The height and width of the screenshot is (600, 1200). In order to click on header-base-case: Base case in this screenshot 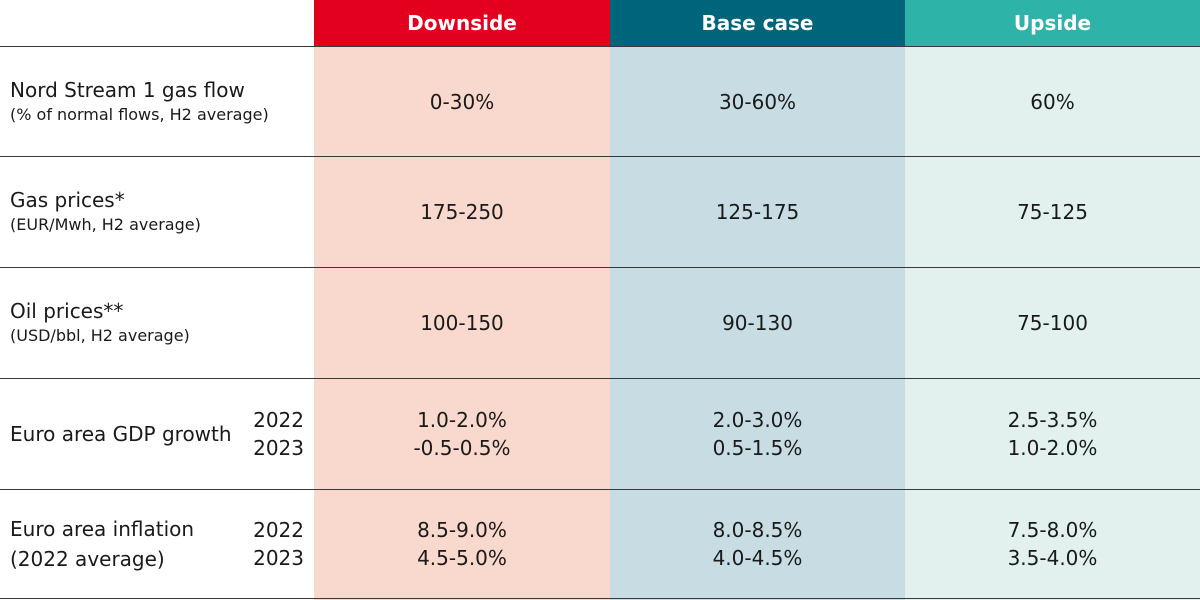, I will do `click(757, 23)`.